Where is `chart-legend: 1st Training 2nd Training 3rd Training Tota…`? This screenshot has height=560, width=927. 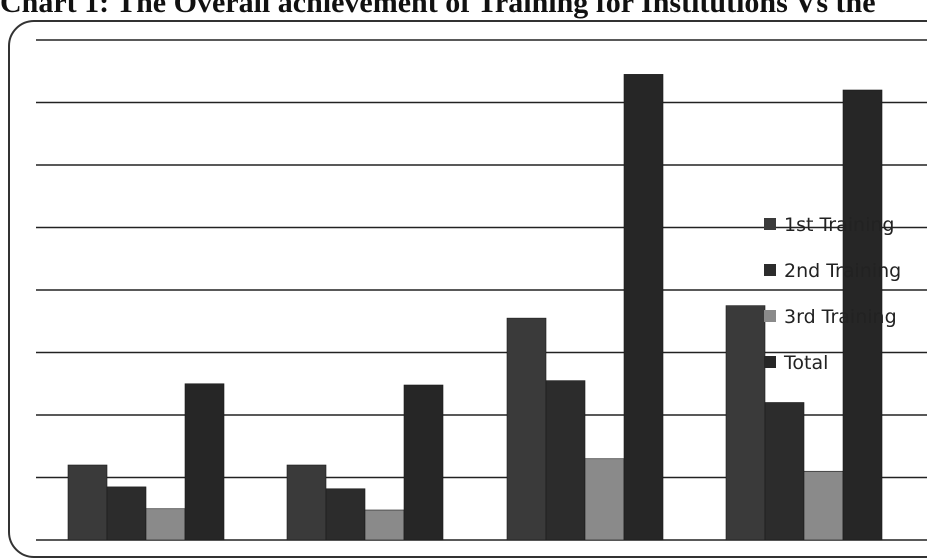 chart-legend: 1st Training 2nd Training 3rd Training Tota… is located at coordinates (832, 294).